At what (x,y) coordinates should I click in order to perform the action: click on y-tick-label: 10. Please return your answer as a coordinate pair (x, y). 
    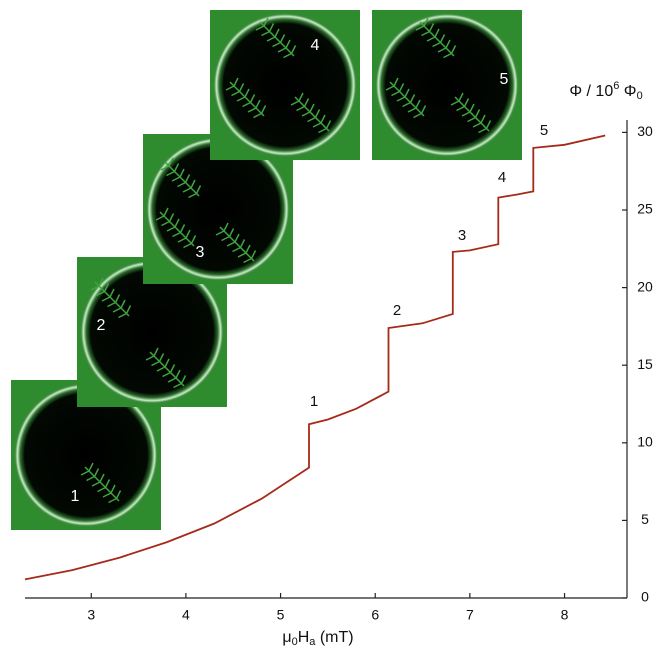
    Looking at the image, I should click on (645, 442).